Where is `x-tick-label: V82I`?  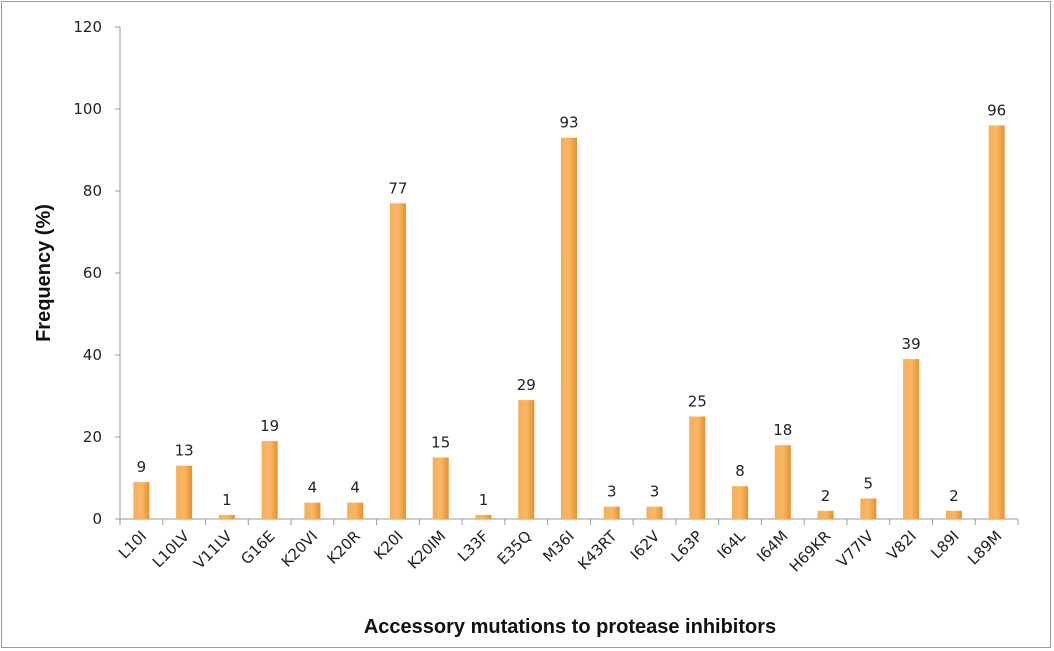 x-tick-label: V82I is located at coordinates (901, 545).